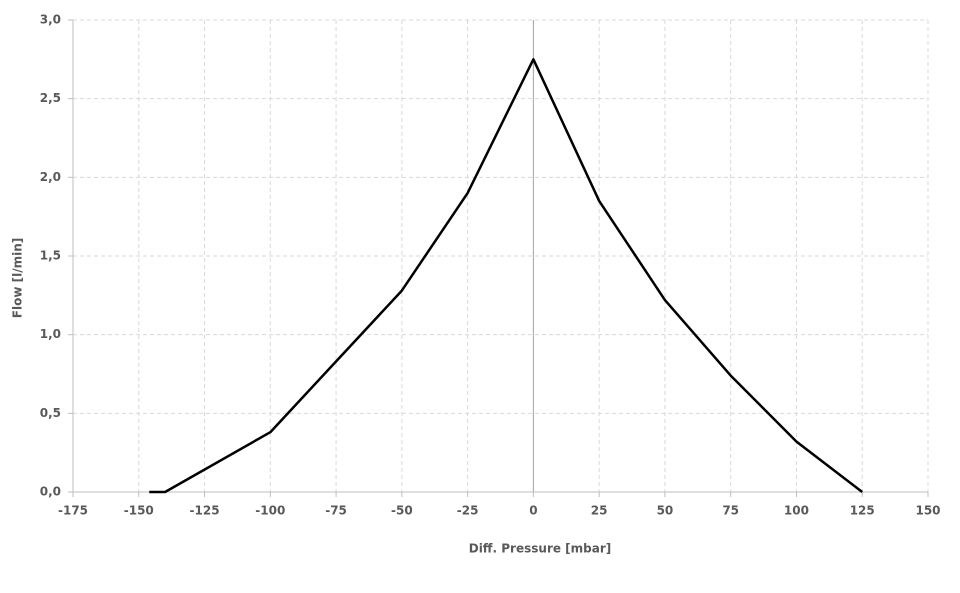  Describe the element at coordinates (730, 511) in the screenshot. I see `x-tick-label: 75` at that location.